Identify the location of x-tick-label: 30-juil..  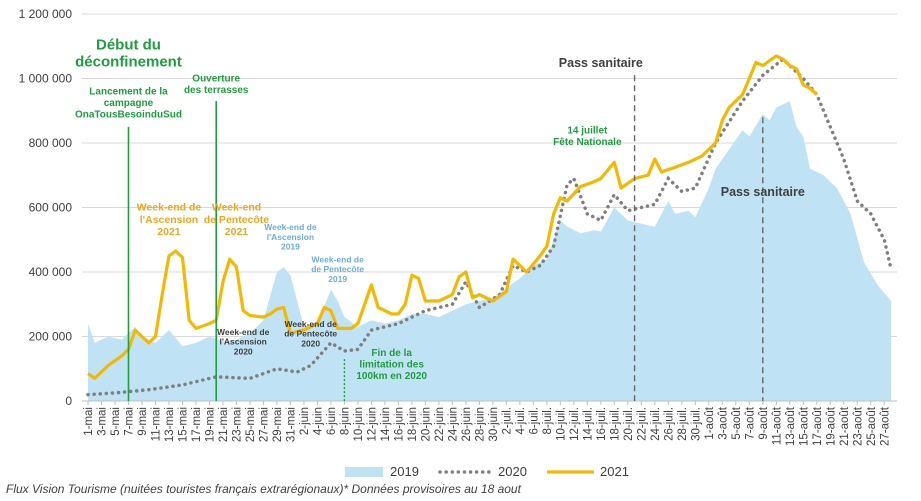
(696, 424).